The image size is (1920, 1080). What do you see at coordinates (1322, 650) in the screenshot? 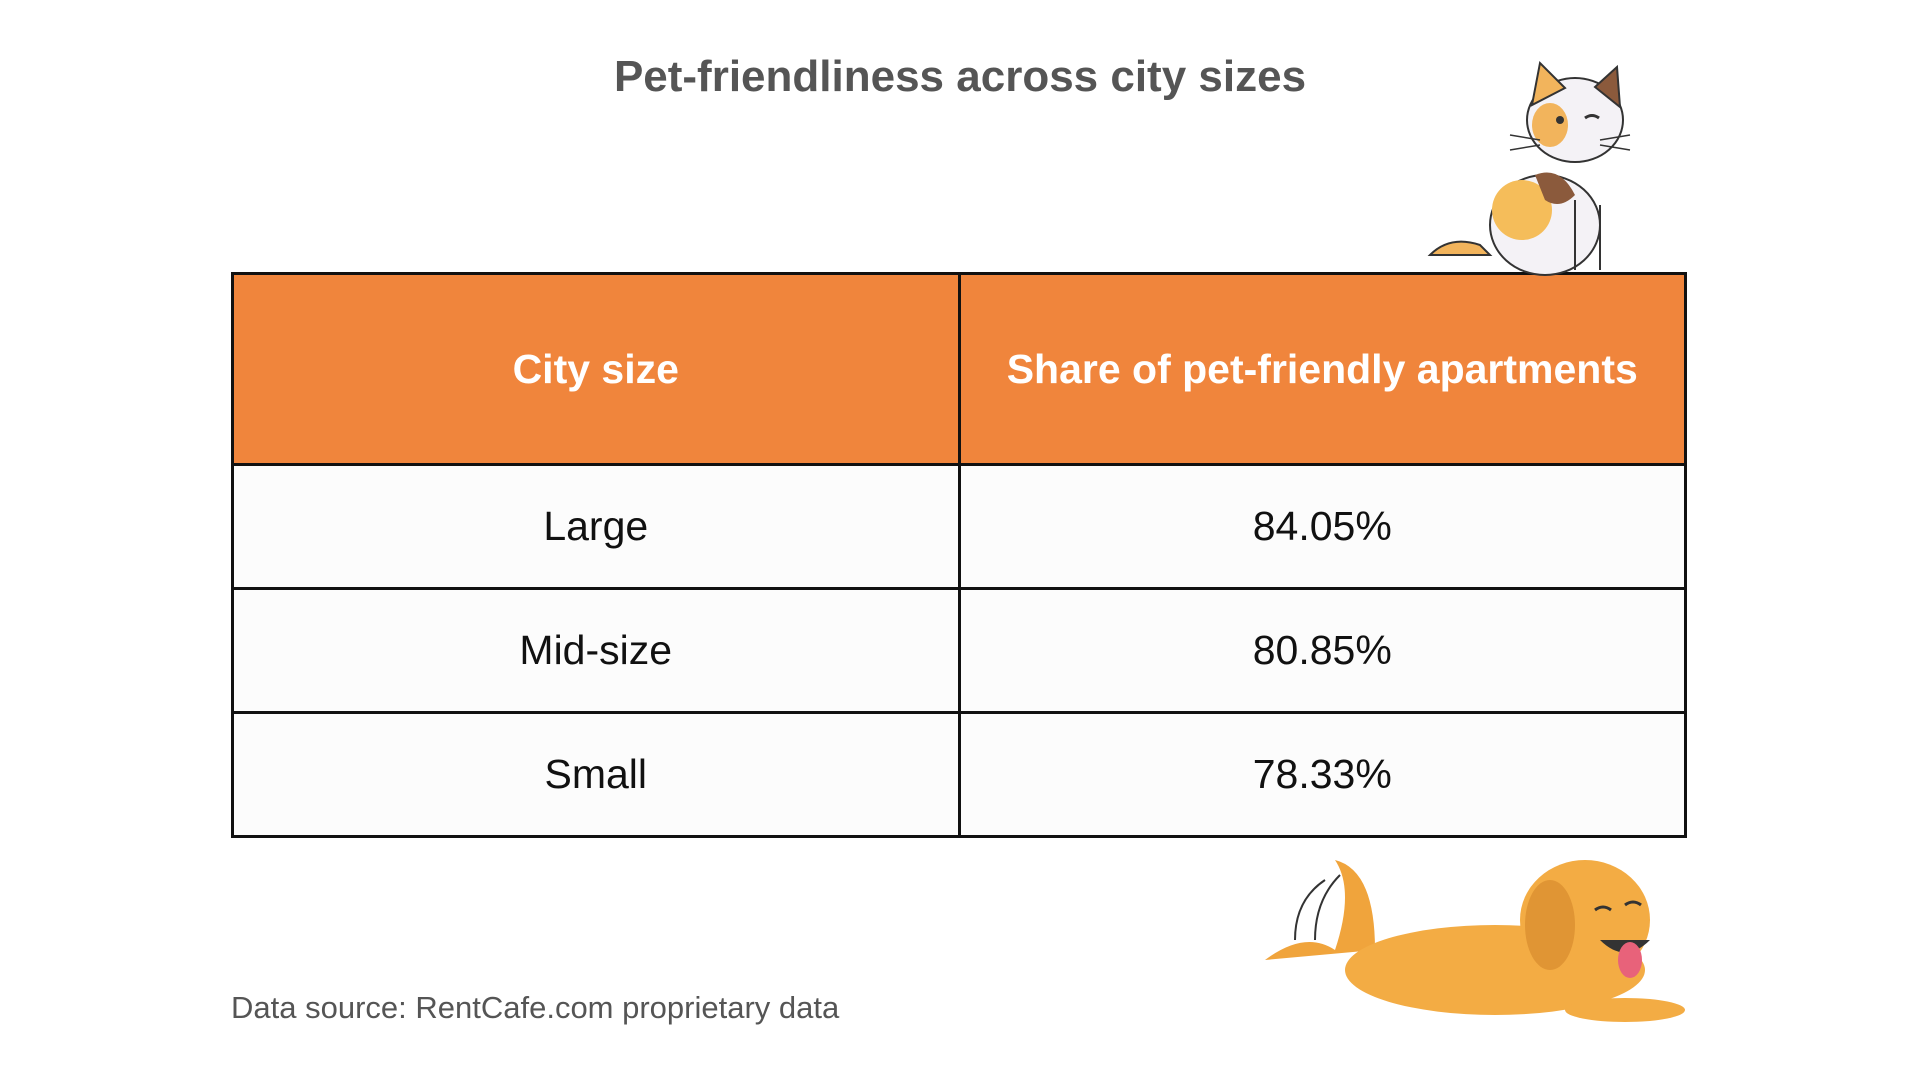
I see `table-cell: 80.85%` at bounding box center [1322, 650].